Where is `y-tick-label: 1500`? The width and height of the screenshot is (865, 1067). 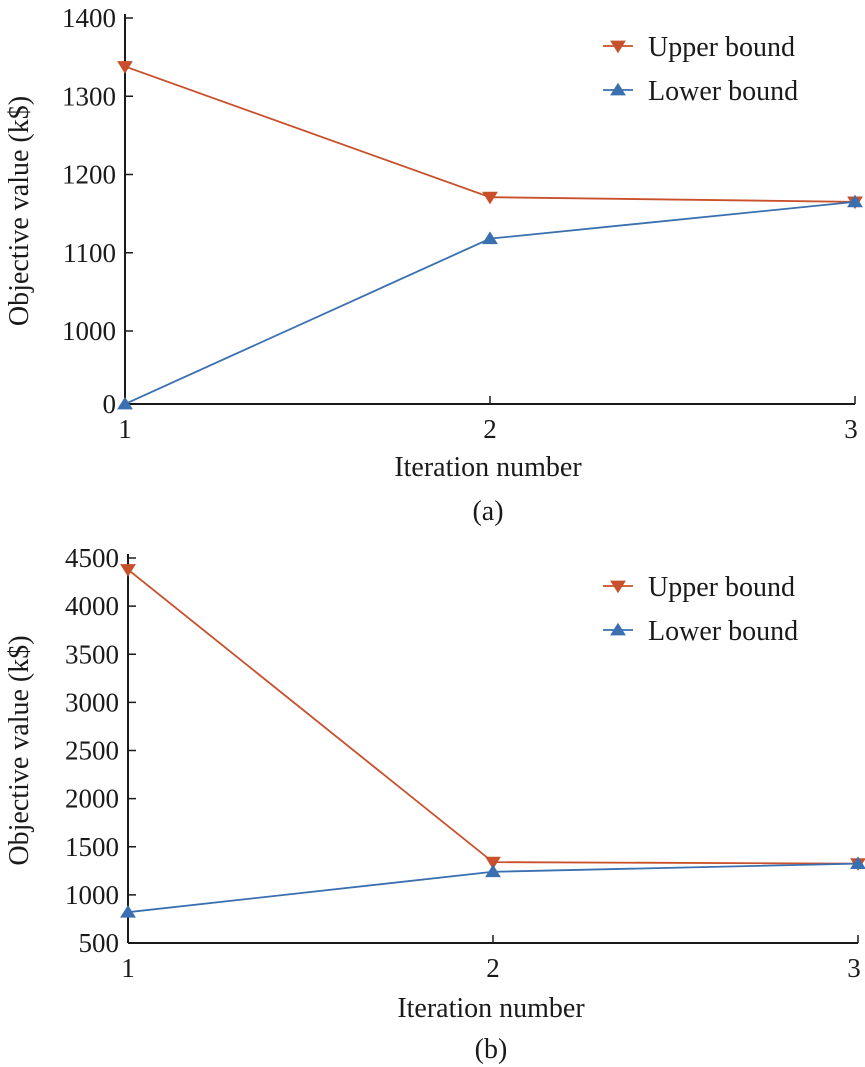
y-tick-label: 1500 is located at coordinates (92, 847).